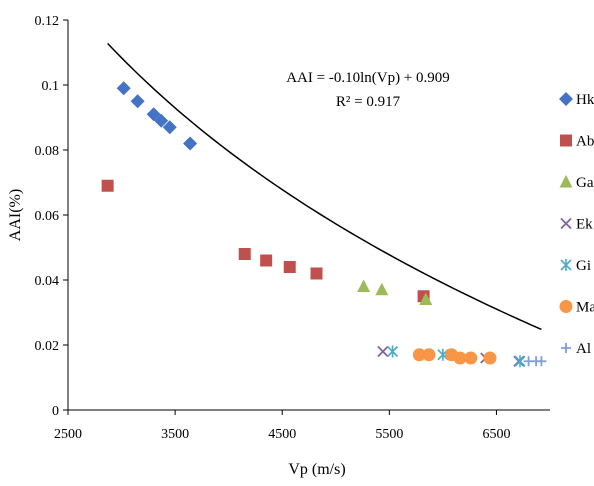 The height and width of the screenshot is (486, 594). I want to click on legend-item-ek: Ek, so click(576, 225).